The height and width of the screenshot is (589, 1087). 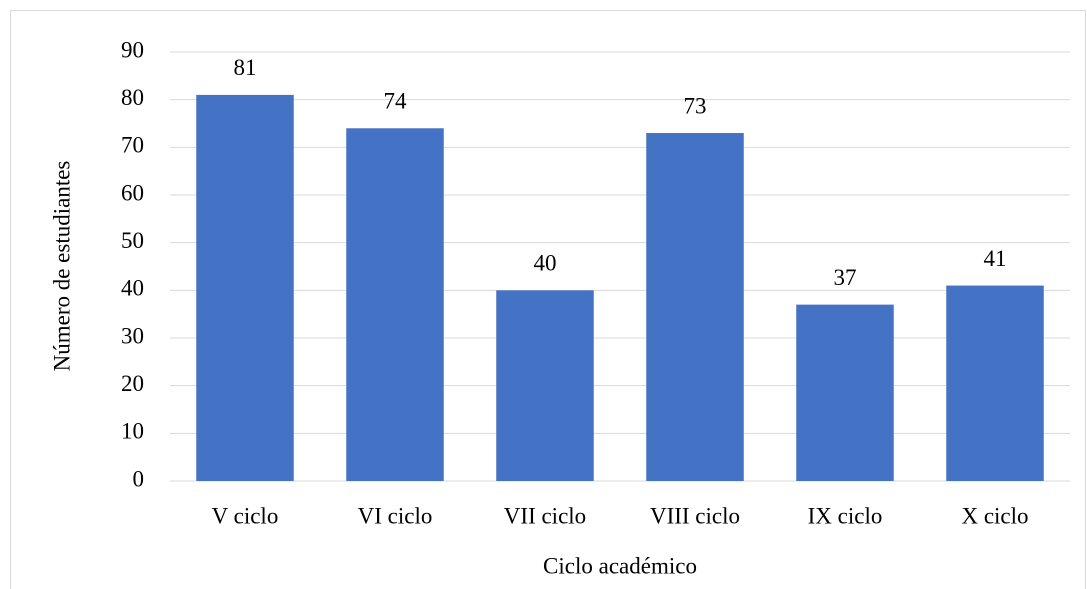 What do you see at coordinates (132, 383) in the screenshot?
I see `y-tick-label: 20` at bounding box center [132, 383].